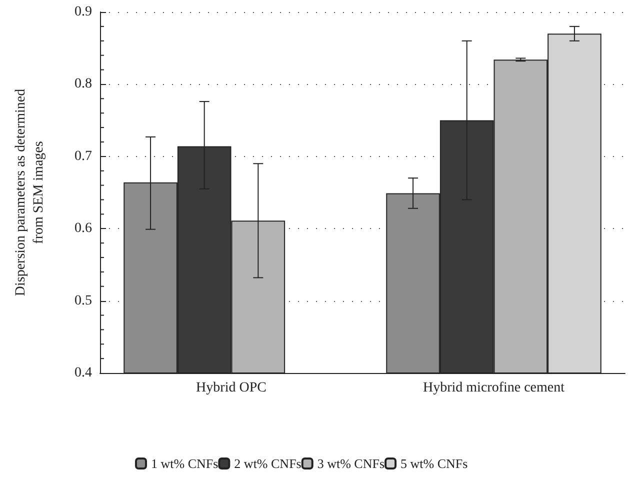 This screenshot has height=483, width=640. I want to click on y-axis-title: Dispersion parameters as determined from SEM images, so click(30, 192).